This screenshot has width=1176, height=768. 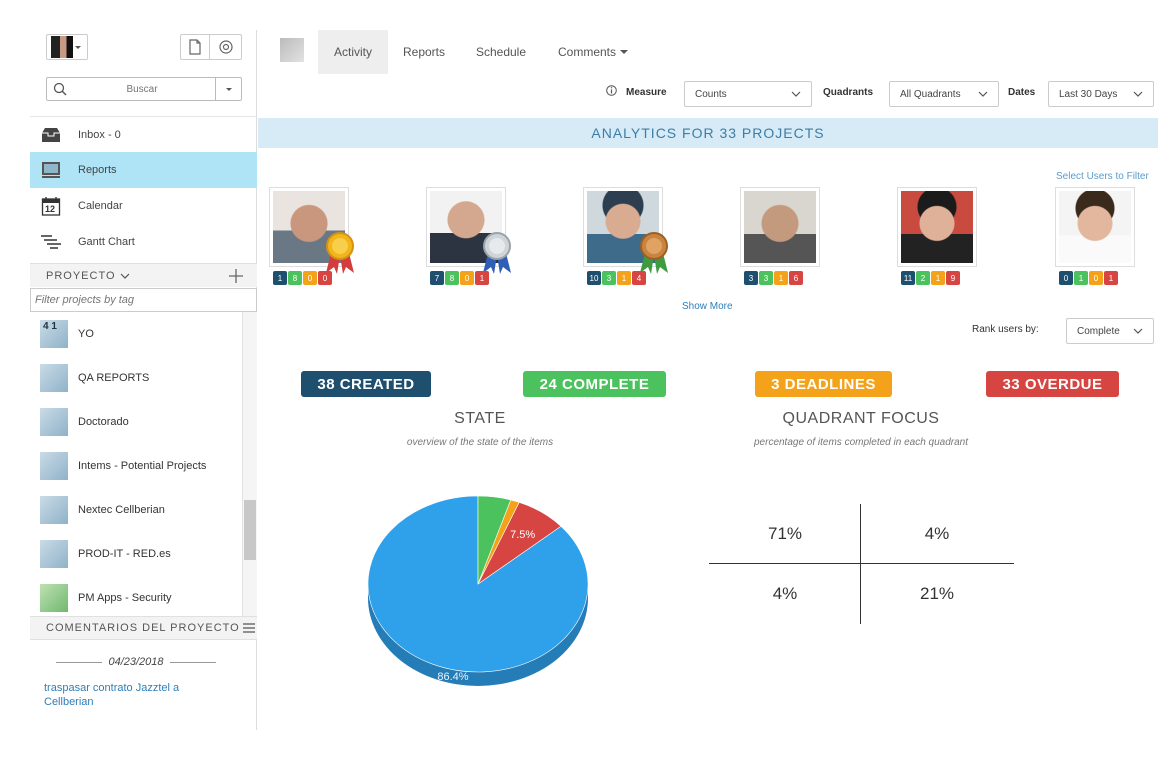 I want to click on analytics-banner: ANALYTICS FOR 33 PROJECTS, so click(x=708, y=133).